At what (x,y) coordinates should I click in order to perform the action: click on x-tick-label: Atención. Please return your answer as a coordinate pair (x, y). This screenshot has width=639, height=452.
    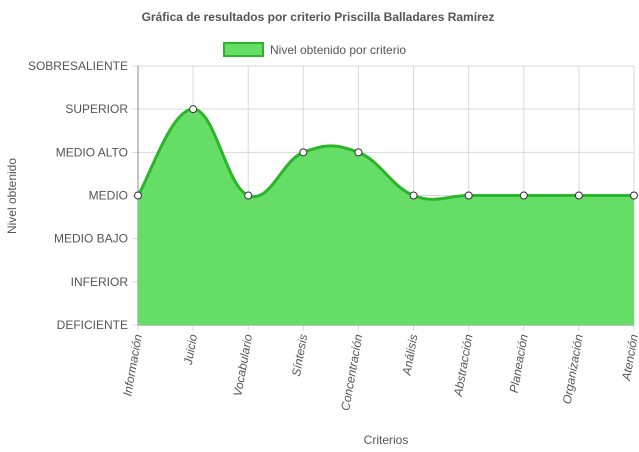
    Looking at the image, I should click on (629, 358).